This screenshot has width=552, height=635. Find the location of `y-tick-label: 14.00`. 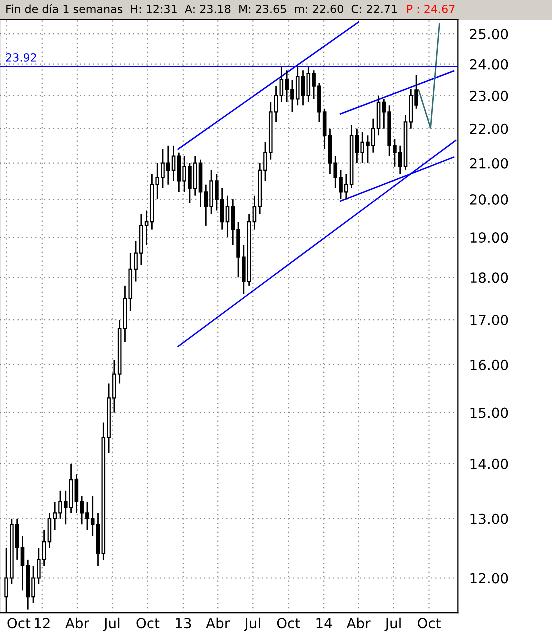

y-tick-label: 14.00 is located at coordinates (489, 464).